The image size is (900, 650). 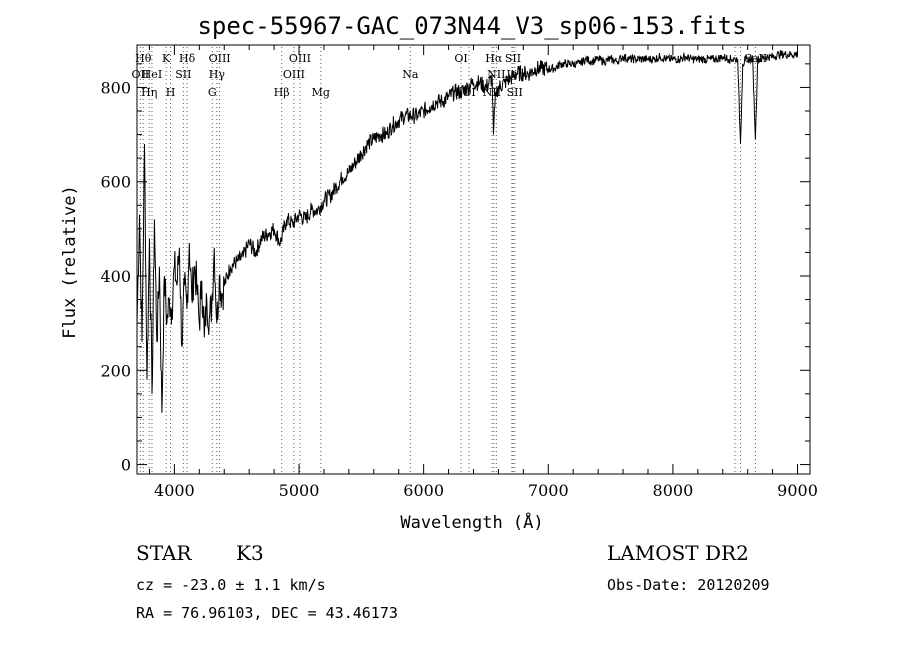 What do you see at coordinates (460, 58) in the screenshot?
I see `marker-label: OI` at bounding box center [460, 58].